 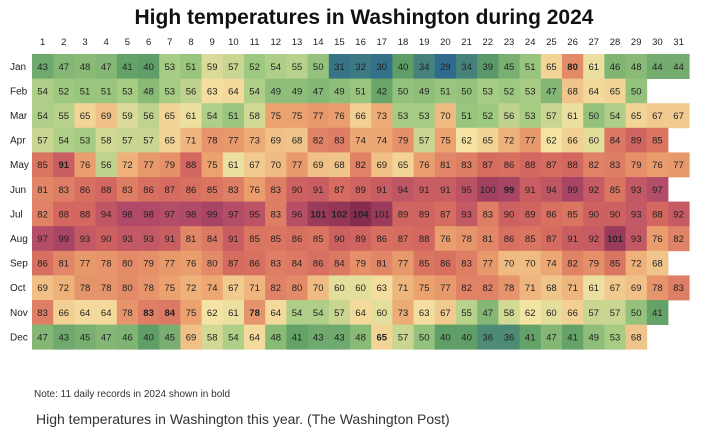 What do you see at coordinates (509, 337) in the screenshot?
I see `cell-value-label: 36` at bounding box center [509, 337].